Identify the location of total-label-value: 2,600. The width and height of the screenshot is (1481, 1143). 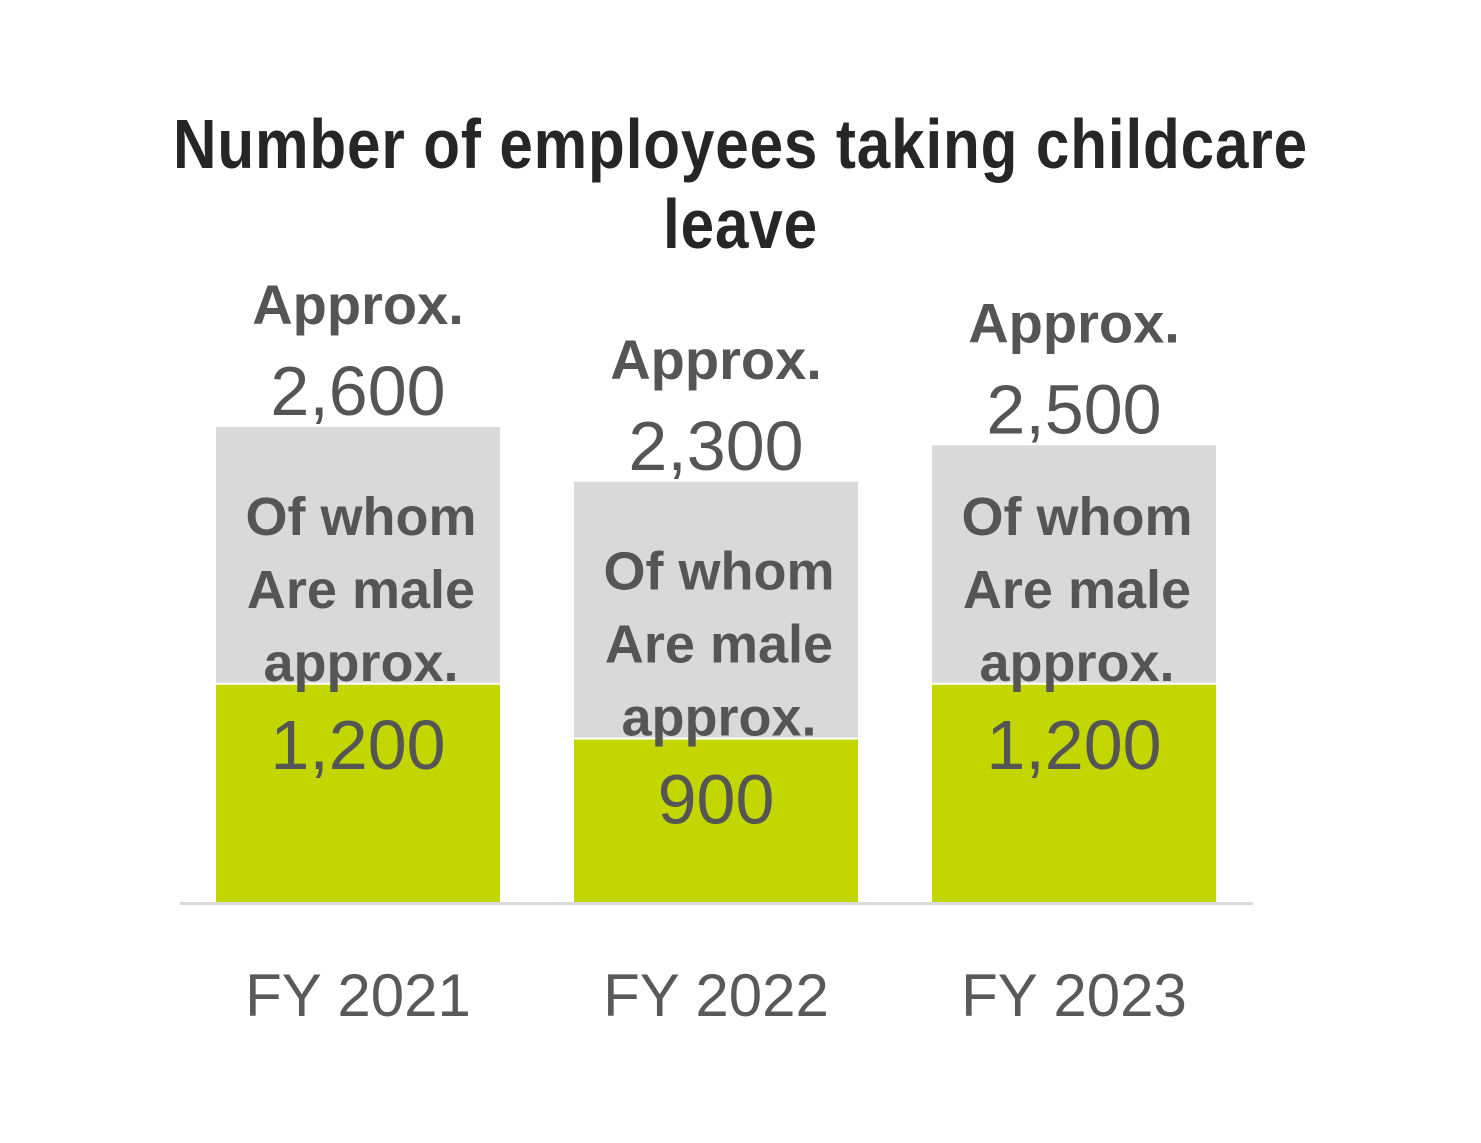
(357, 391).